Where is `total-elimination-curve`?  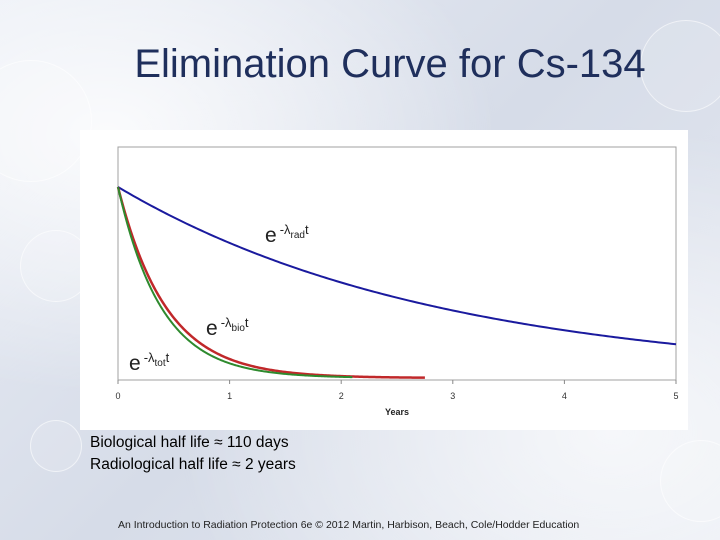
total-elimination-curve is located at coordinates (235, 282).